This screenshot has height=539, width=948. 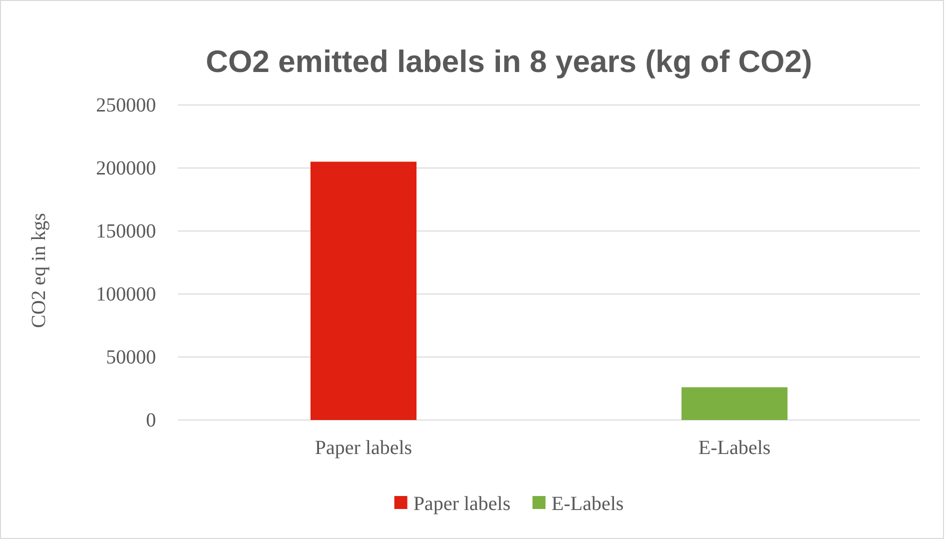 What do you see at coordinates (151, 420) in the screenshot?
I see `y-tick-label: 0` at bounding box center [151, 420].